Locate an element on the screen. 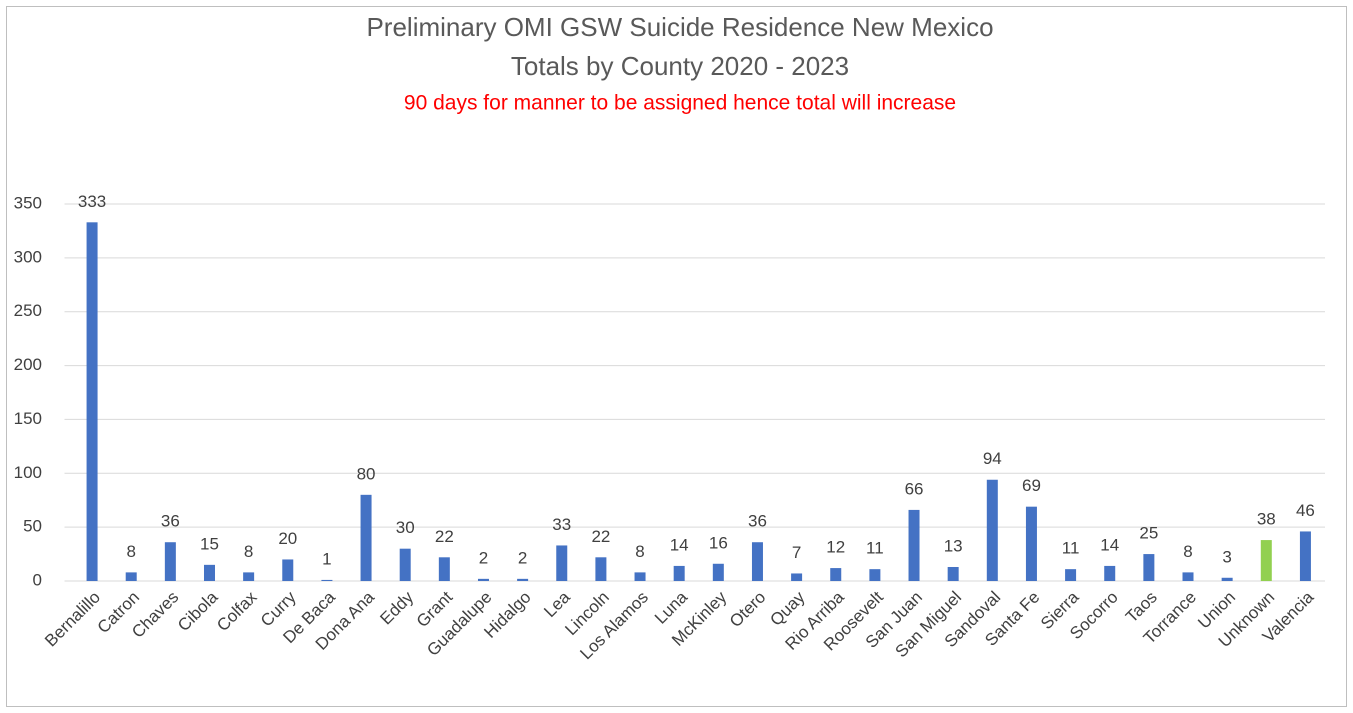 The width and height of the screenshot is (1353, 713). data-label: 12 is located at coordinates (835, 547).